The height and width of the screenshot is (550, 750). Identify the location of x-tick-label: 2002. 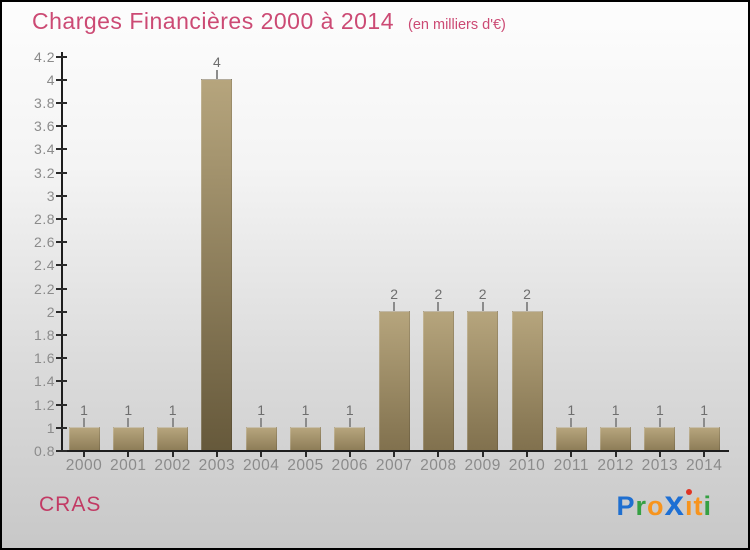
(172, 465).